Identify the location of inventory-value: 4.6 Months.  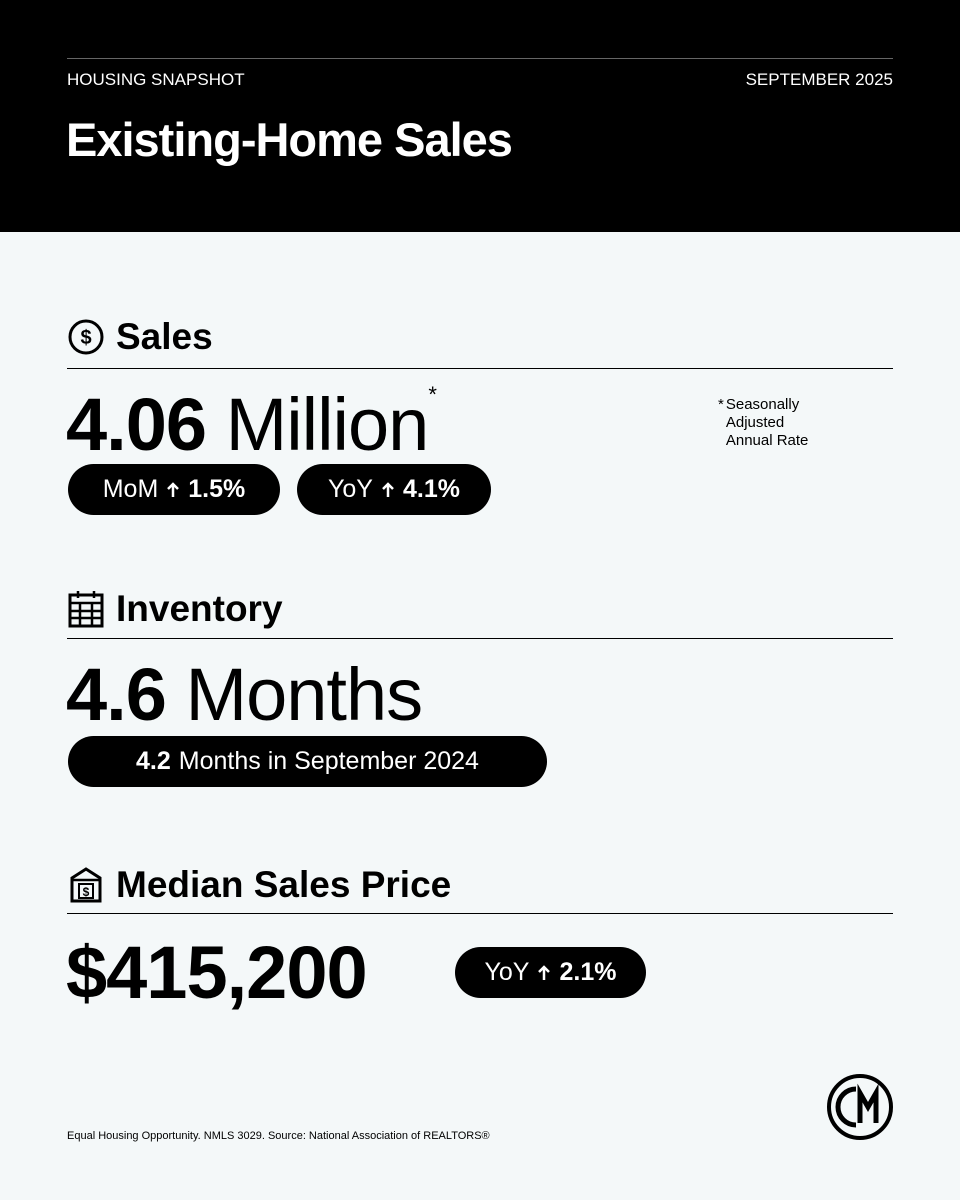
(244, 694).